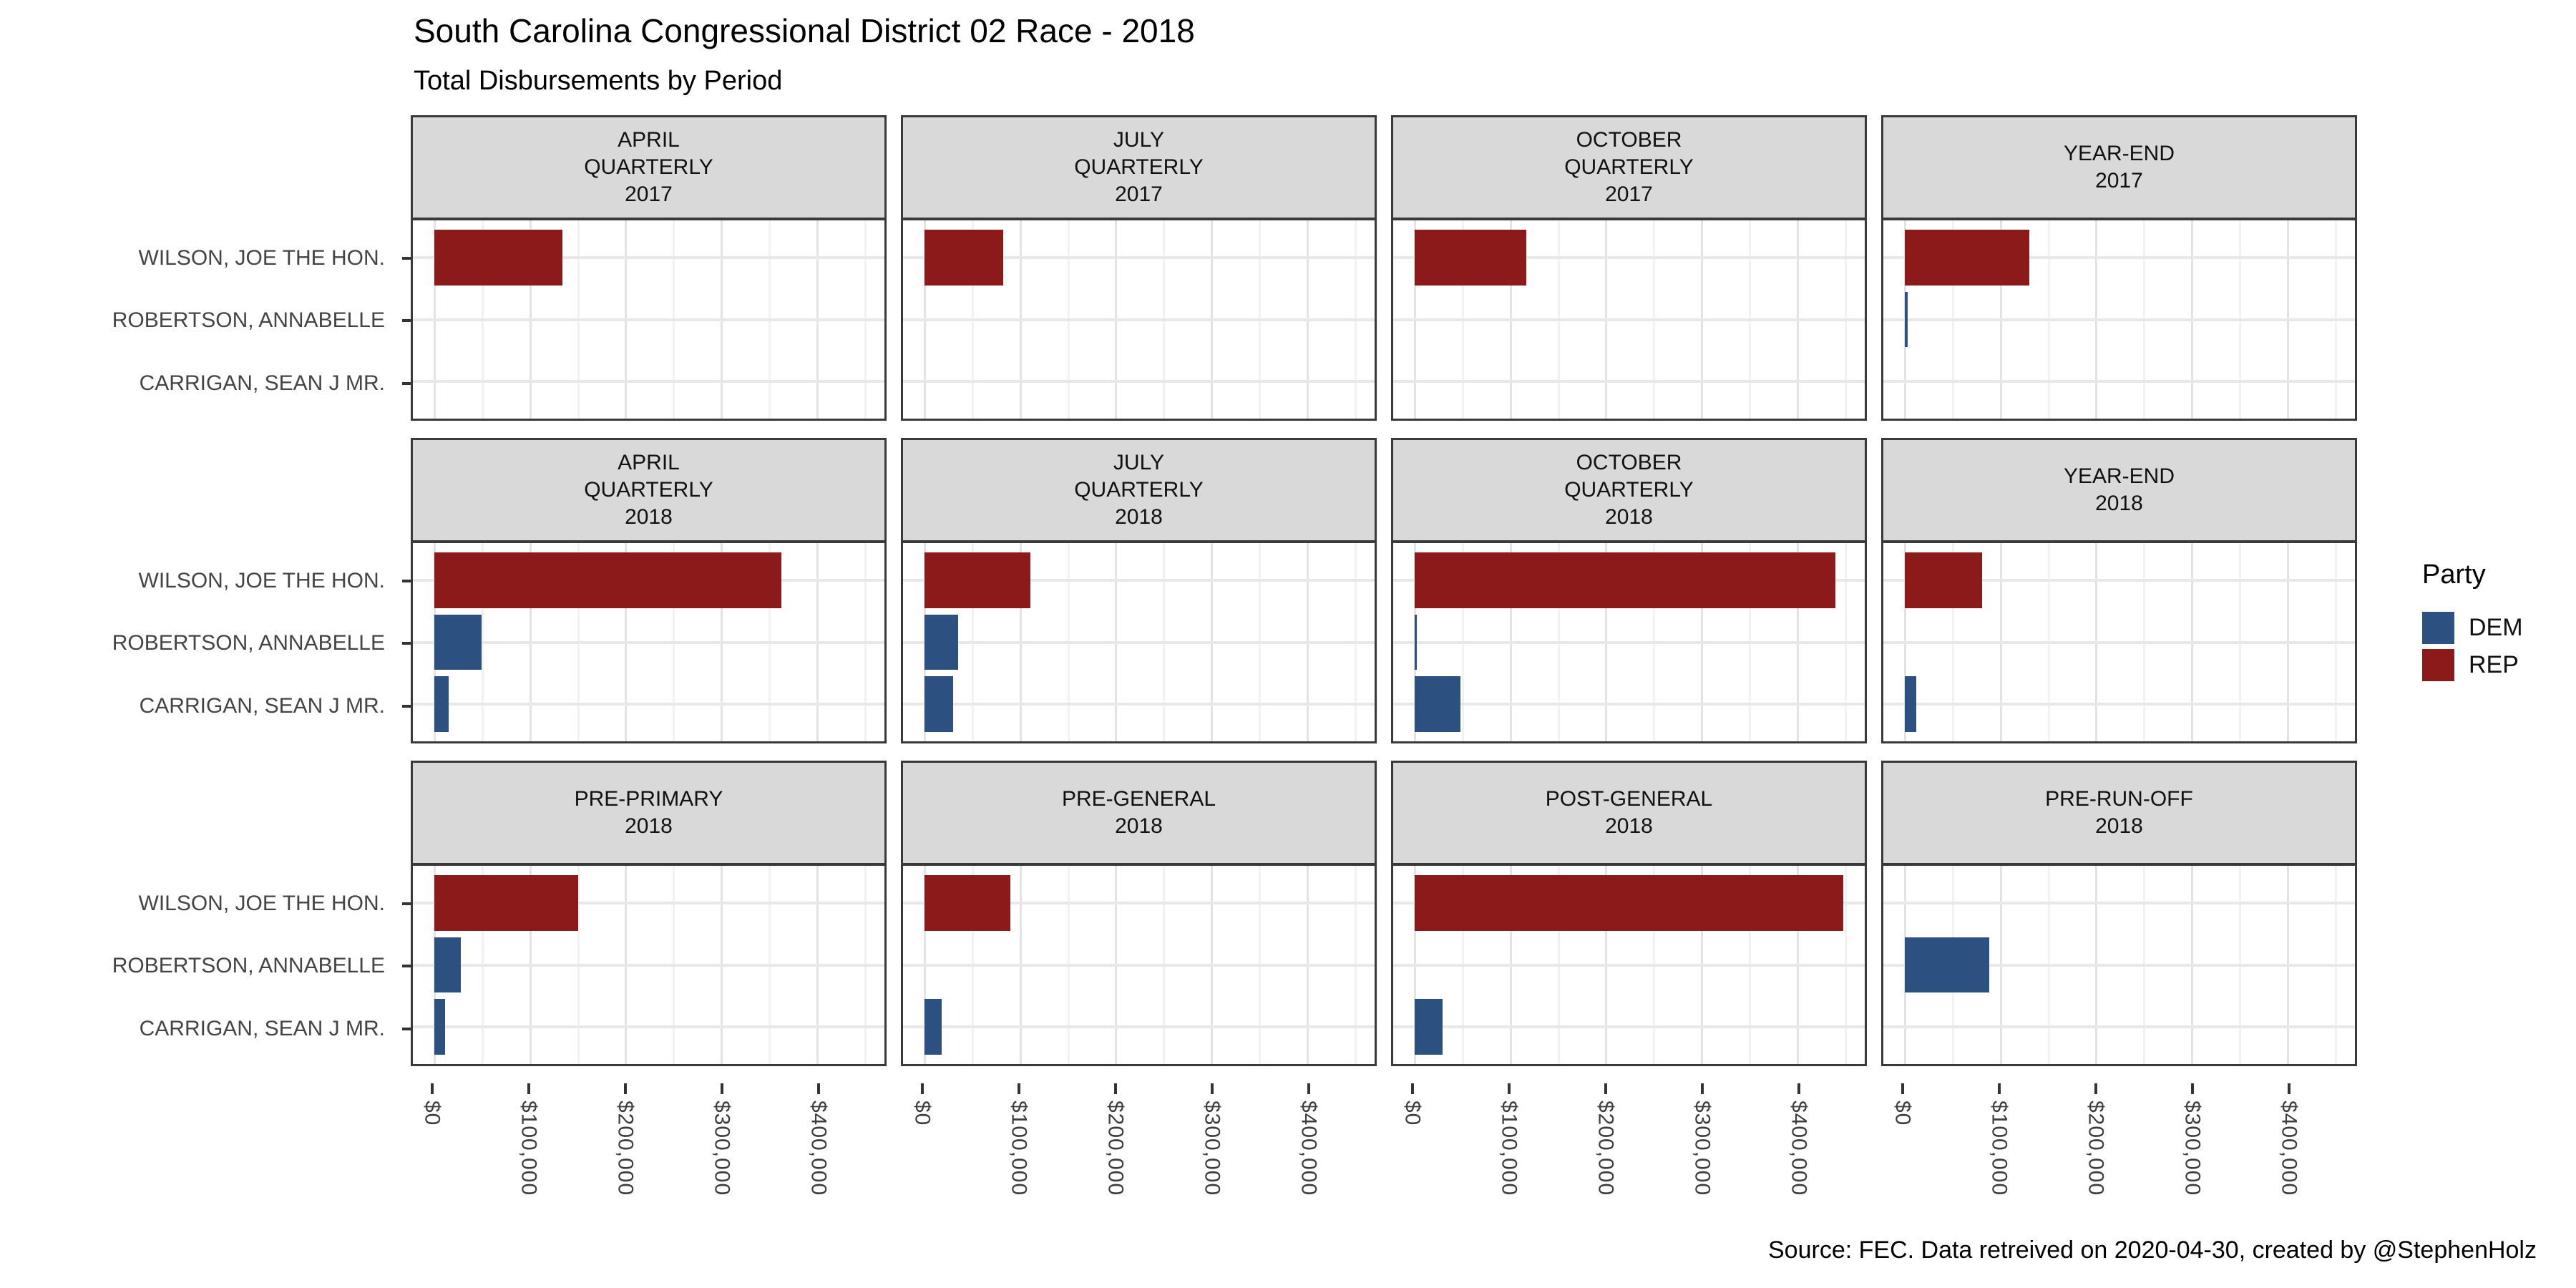 This screenshot has height=1288, width=2576. What do you see at coordinates (2438, 665) in the screenshot?
I see `rep-color-swatch` at bounding box center [2438, 665].